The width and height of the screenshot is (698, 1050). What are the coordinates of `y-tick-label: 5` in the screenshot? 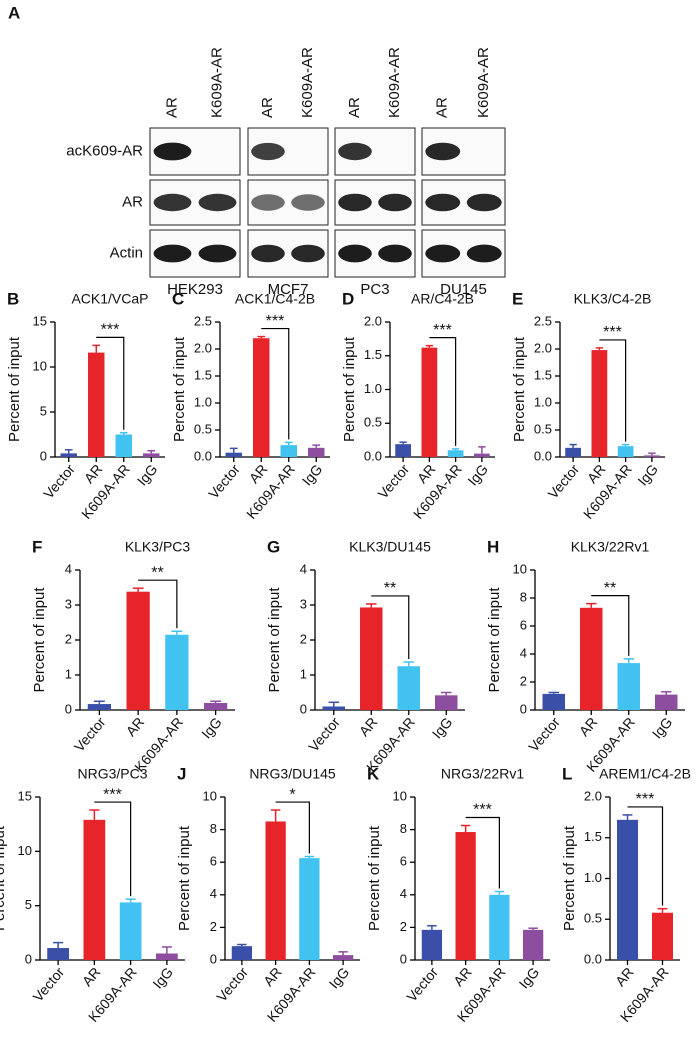 It's located at (43, 410).